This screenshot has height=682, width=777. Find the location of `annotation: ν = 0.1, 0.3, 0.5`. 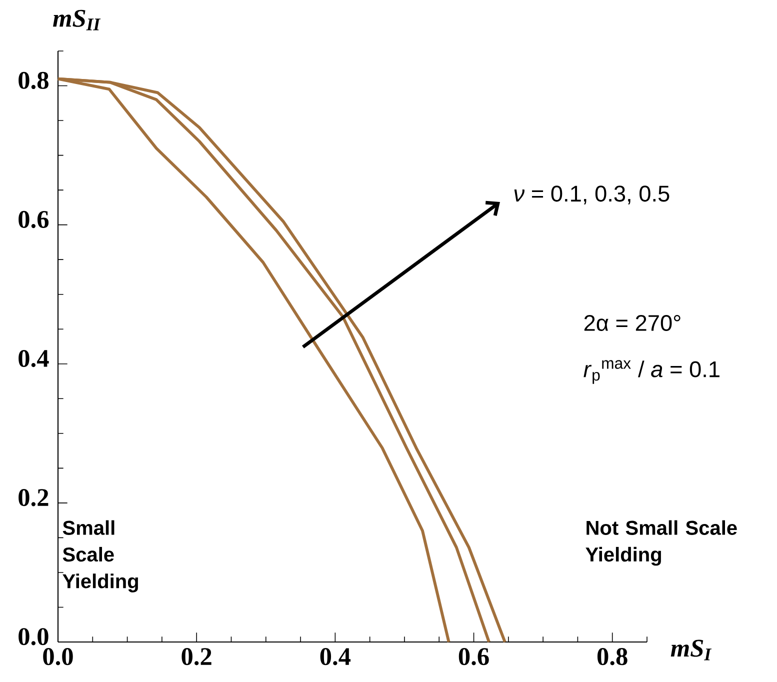

annotation: ν = 0.1, 0.3, 0.5 is located at coordinates (592, 195).